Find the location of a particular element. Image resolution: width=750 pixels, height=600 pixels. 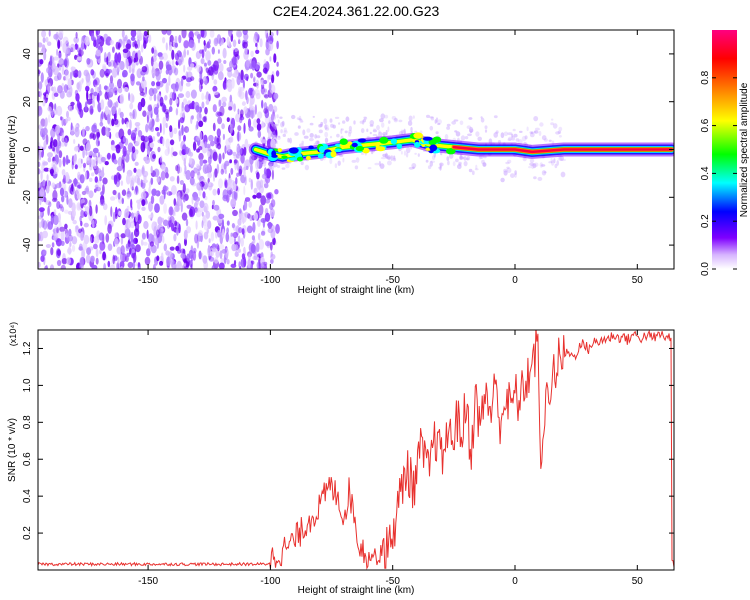

colorbar-tick-label: 0.6 is located at coordinates (705, 125).